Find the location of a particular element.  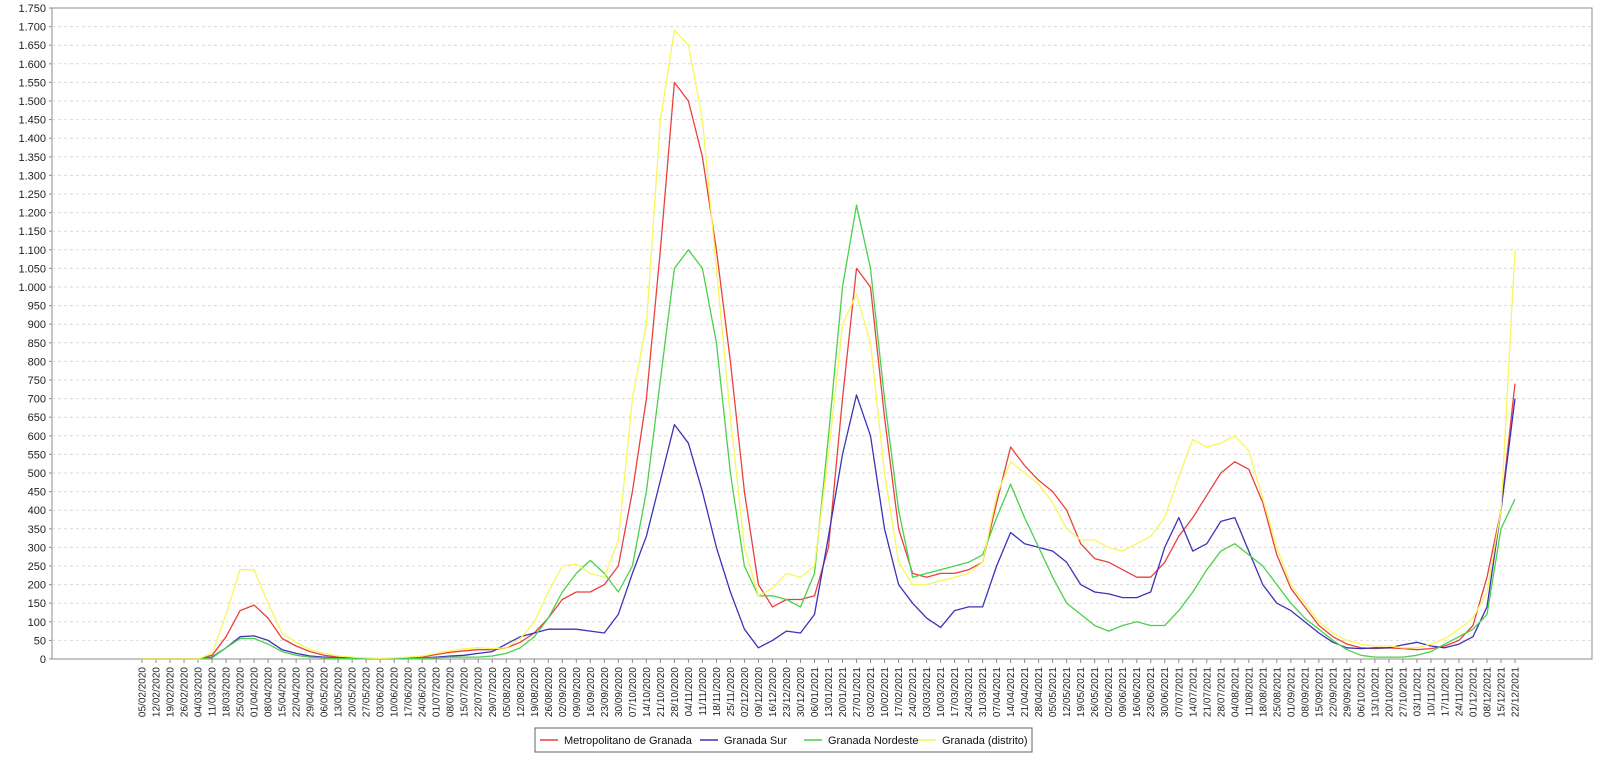

x-tick-label: 03/11/2021 is located at coordinates (1417, 692).